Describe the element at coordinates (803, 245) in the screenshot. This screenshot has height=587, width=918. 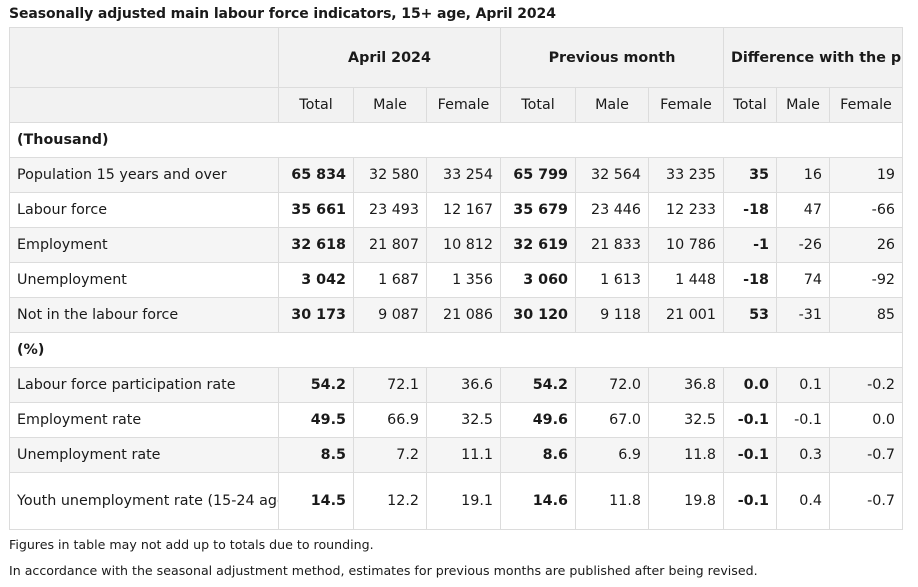
I see `table-cell: -26` at that location.